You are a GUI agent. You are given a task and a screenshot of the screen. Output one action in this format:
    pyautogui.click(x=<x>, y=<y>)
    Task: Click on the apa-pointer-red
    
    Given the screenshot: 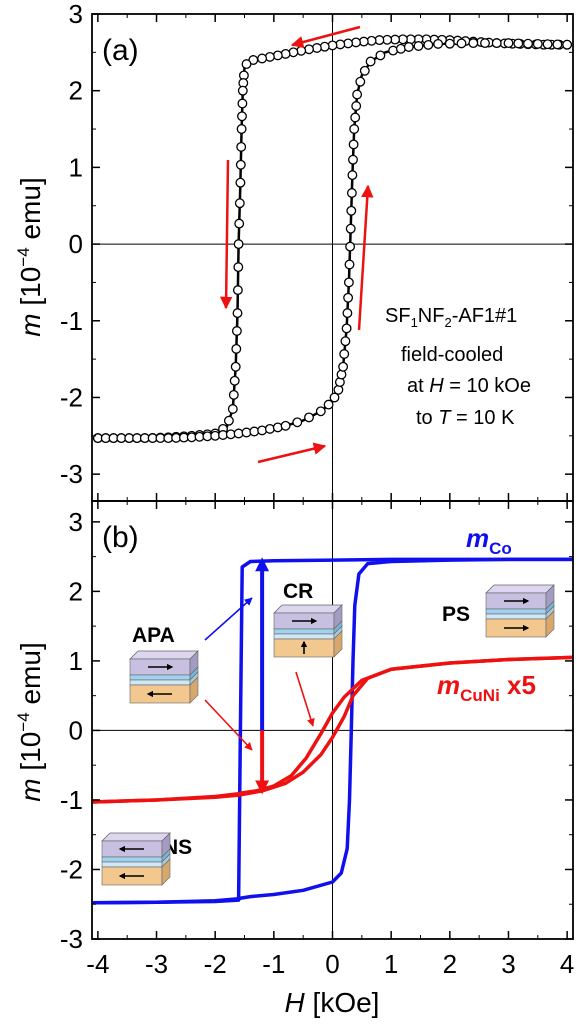 What is the action you would take?
    pyautogui.click(x=228, y=725)
    